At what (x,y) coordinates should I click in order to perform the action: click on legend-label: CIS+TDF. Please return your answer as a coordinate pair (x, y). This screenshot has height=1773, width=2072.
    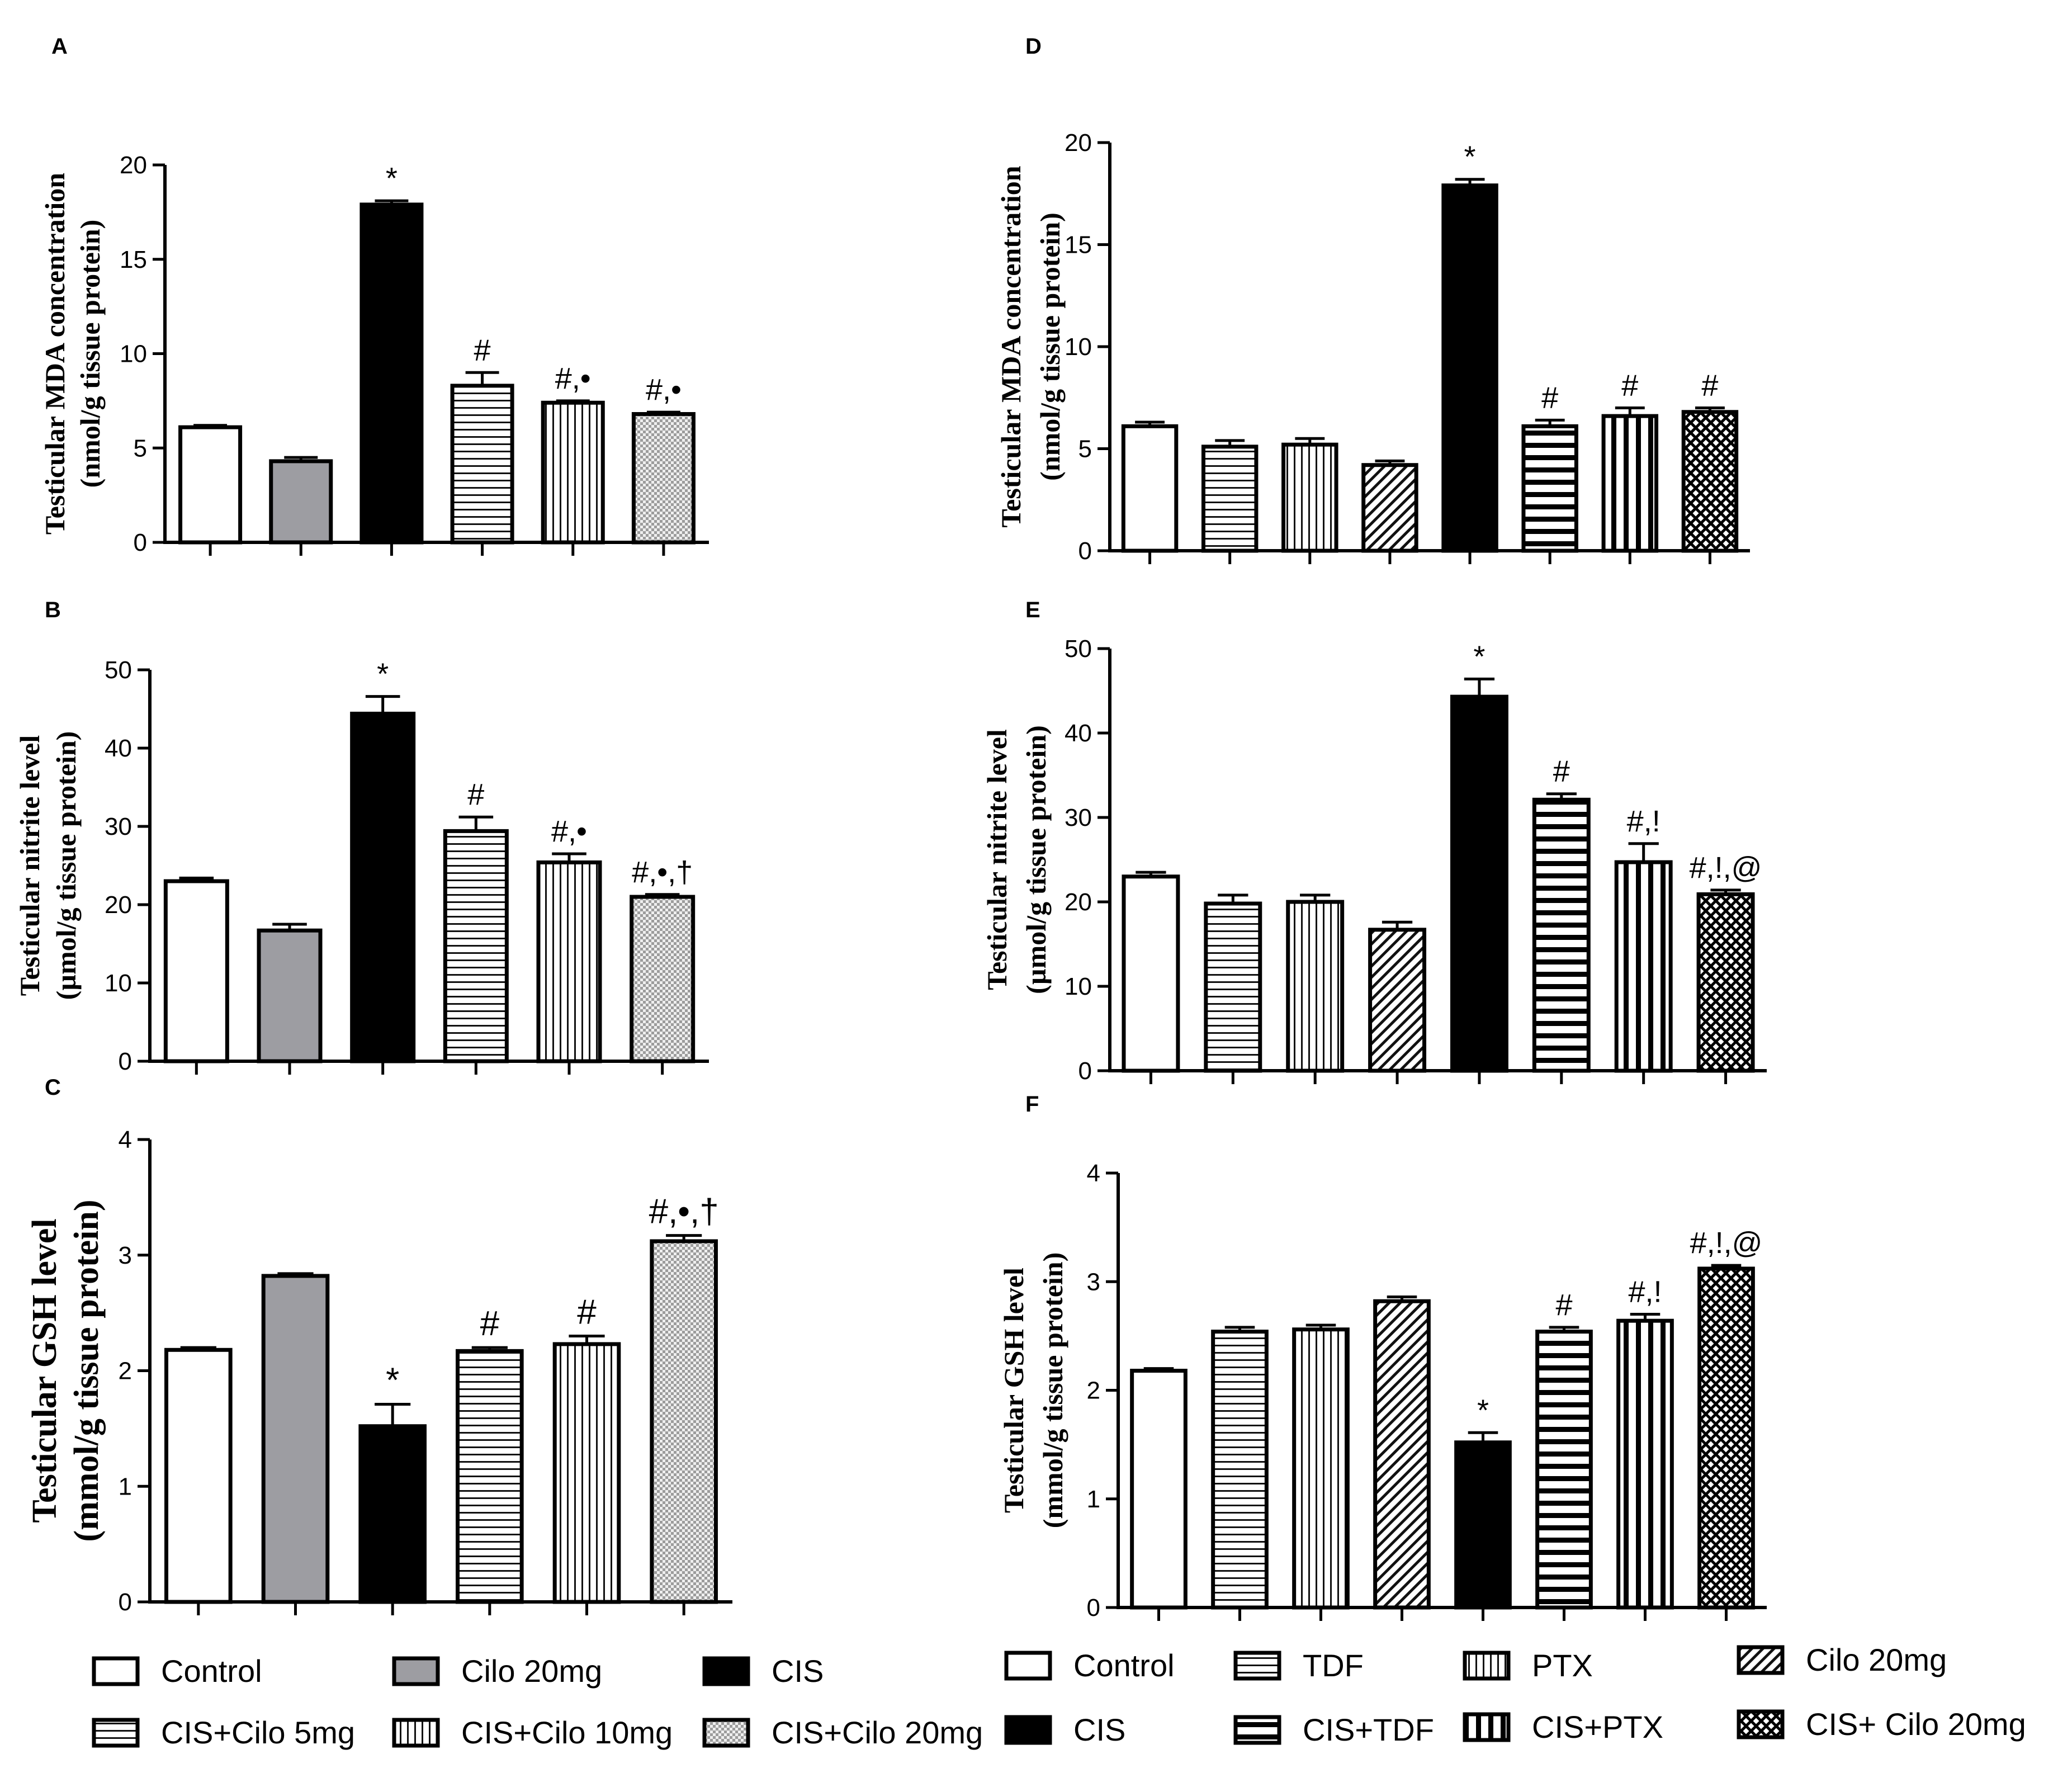
    Looking at the image, I should click on (1369, 1729).